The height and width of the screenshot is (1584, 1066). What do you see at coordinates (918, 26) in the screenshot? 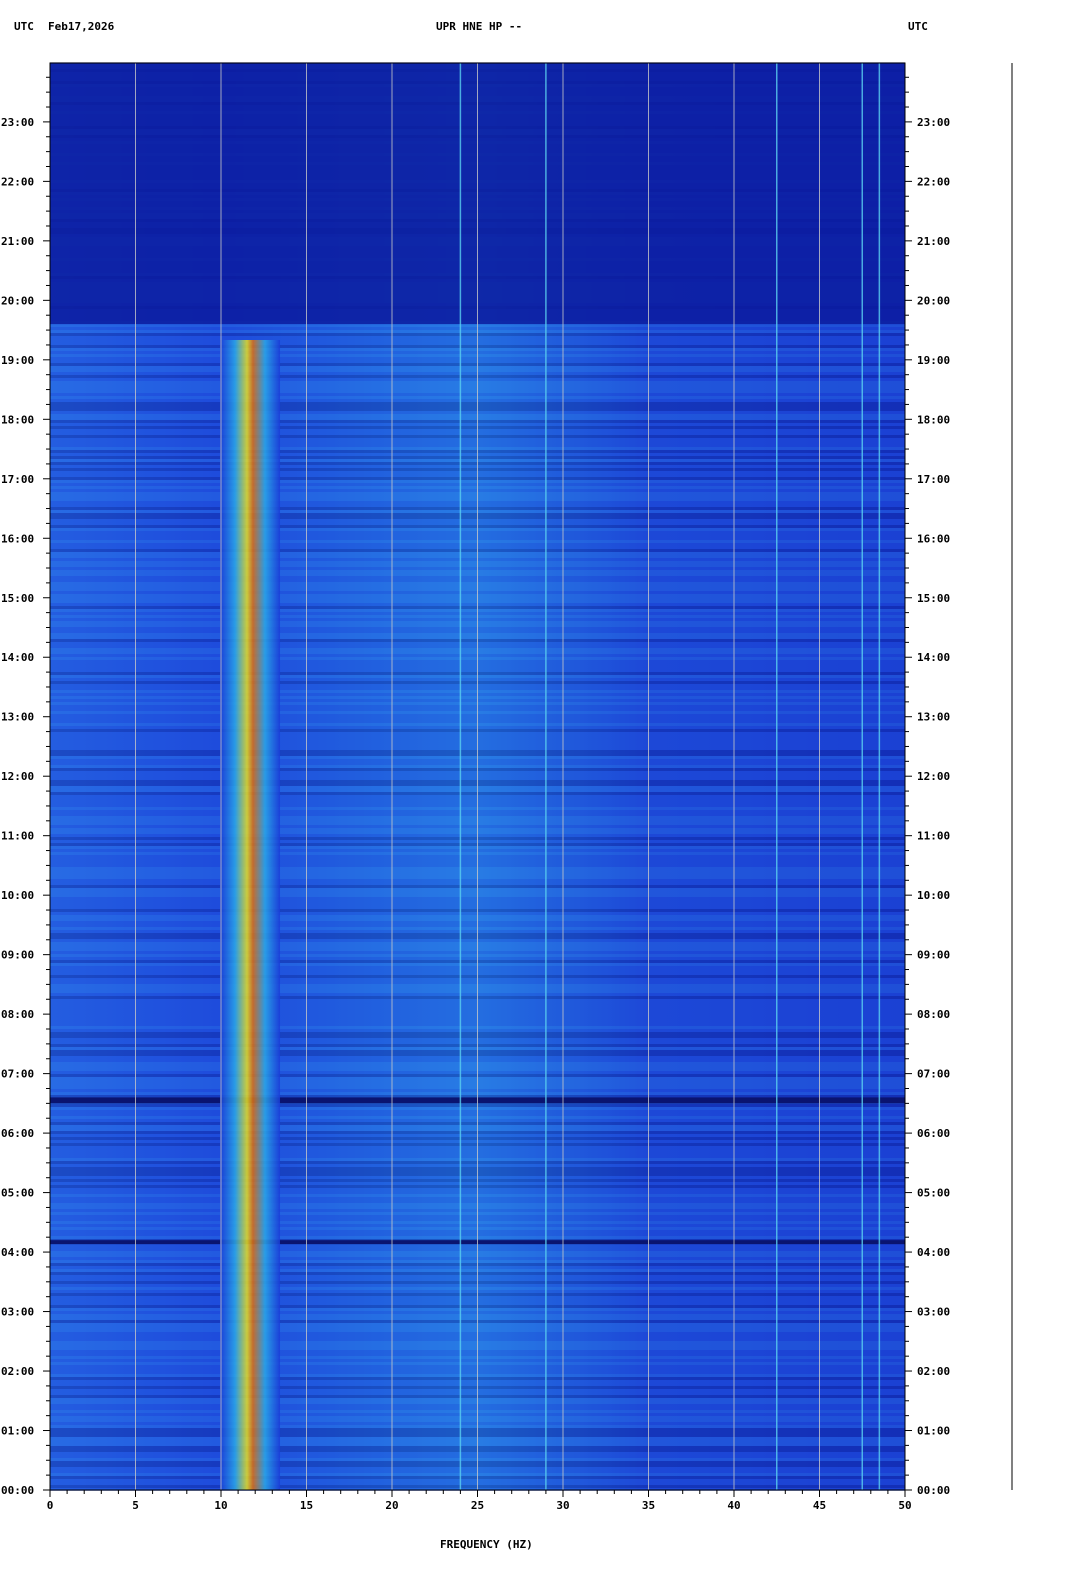
I see `utc-label-right: UTC` at bounding box center [918, 26].